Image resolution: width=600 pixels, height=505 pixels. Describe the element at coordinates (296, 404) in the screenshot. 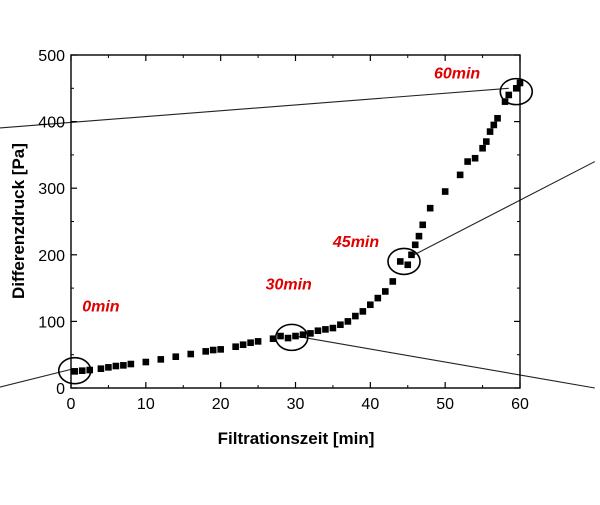

I see `x-tick-label: 30` at that location.